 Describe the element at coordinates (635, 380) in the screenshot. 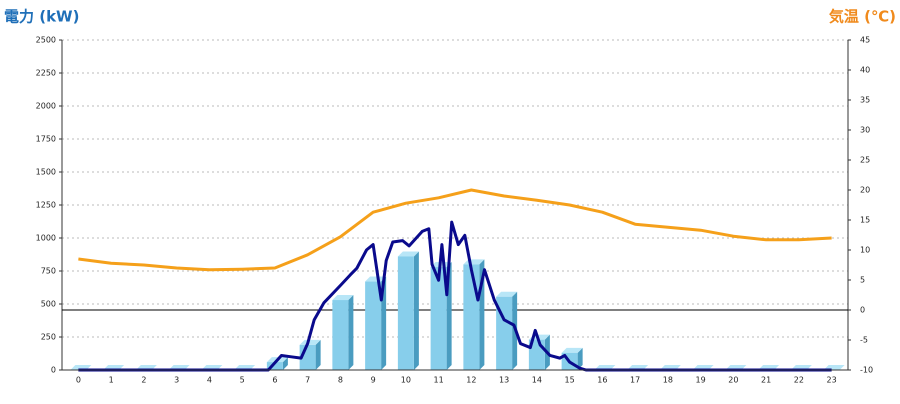

I see `x-tick-label: 17` at that location.